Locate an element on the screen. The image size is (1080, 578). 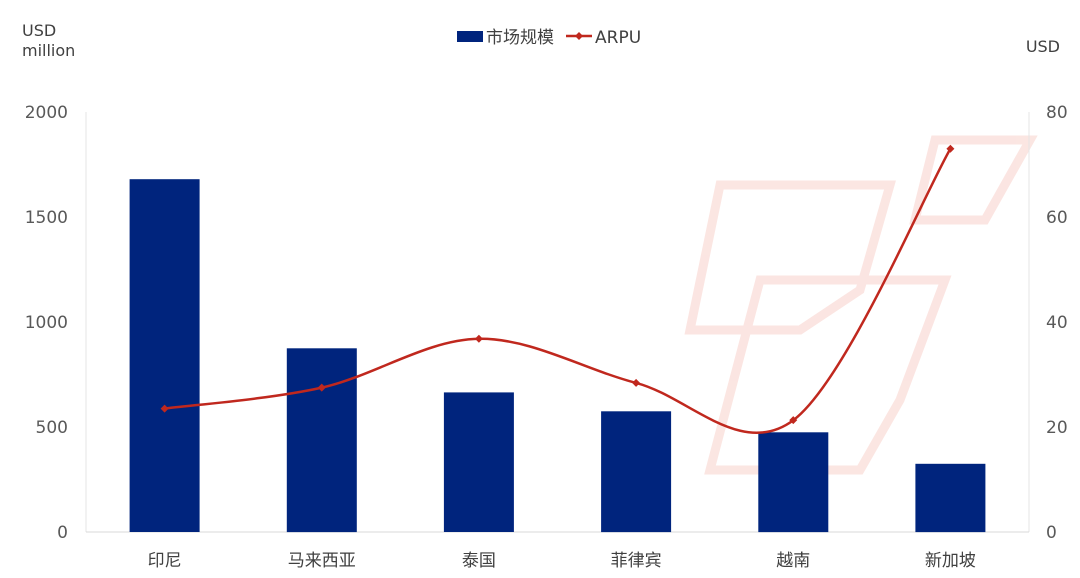
left-tick-label: 0 is located at coordinates (62, 533).